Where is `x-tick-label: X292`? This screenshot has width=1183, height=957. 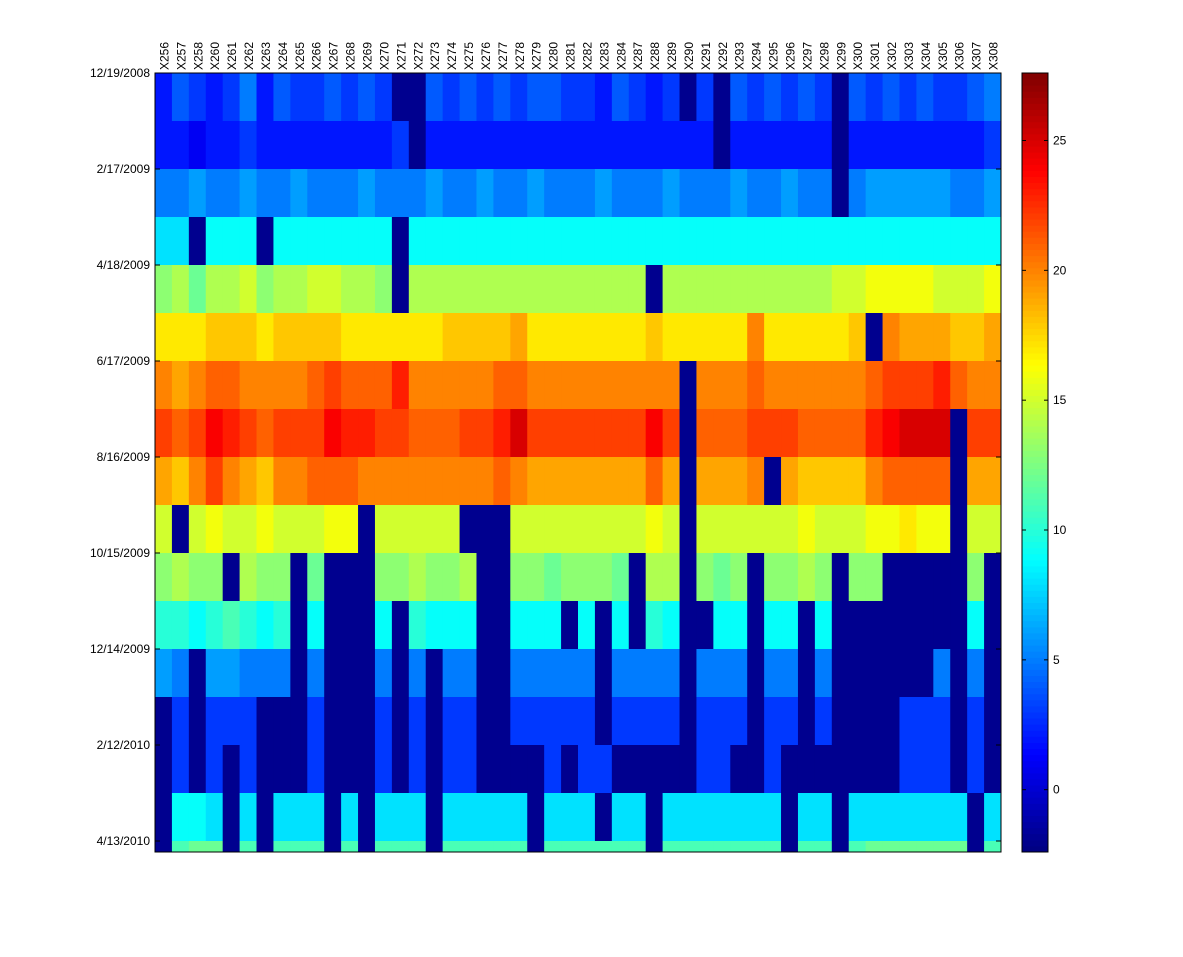
x-tick-label: X292 is located at coordinates (723, 56).